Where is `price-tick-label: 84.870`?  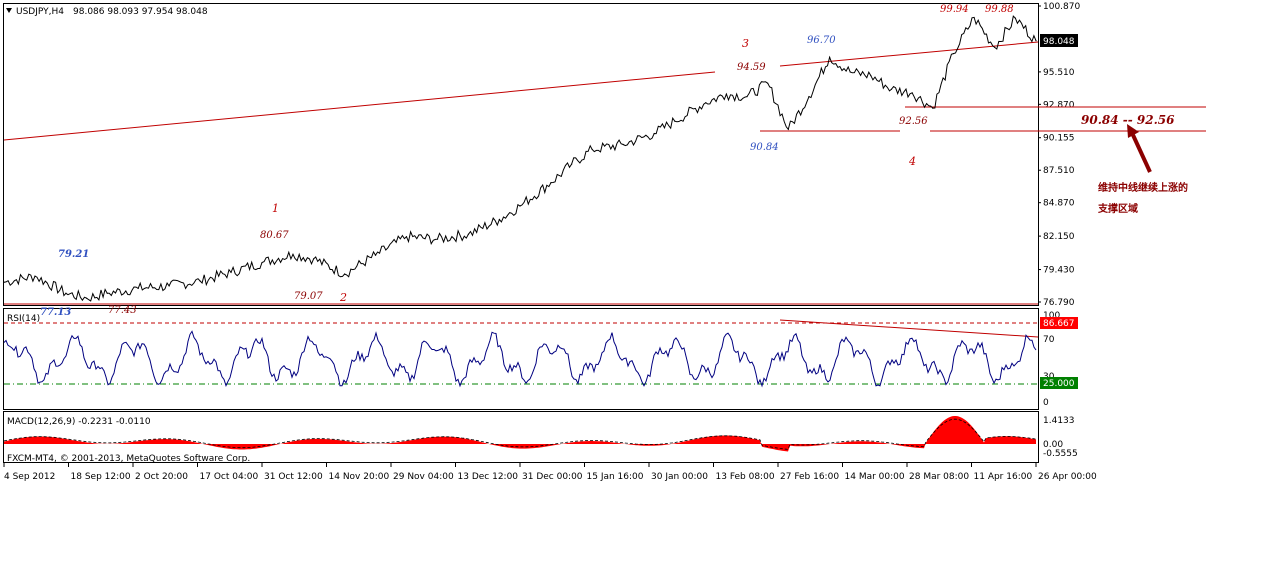
price-tick-label: 84.870 is located at coordinates (1059, 204).